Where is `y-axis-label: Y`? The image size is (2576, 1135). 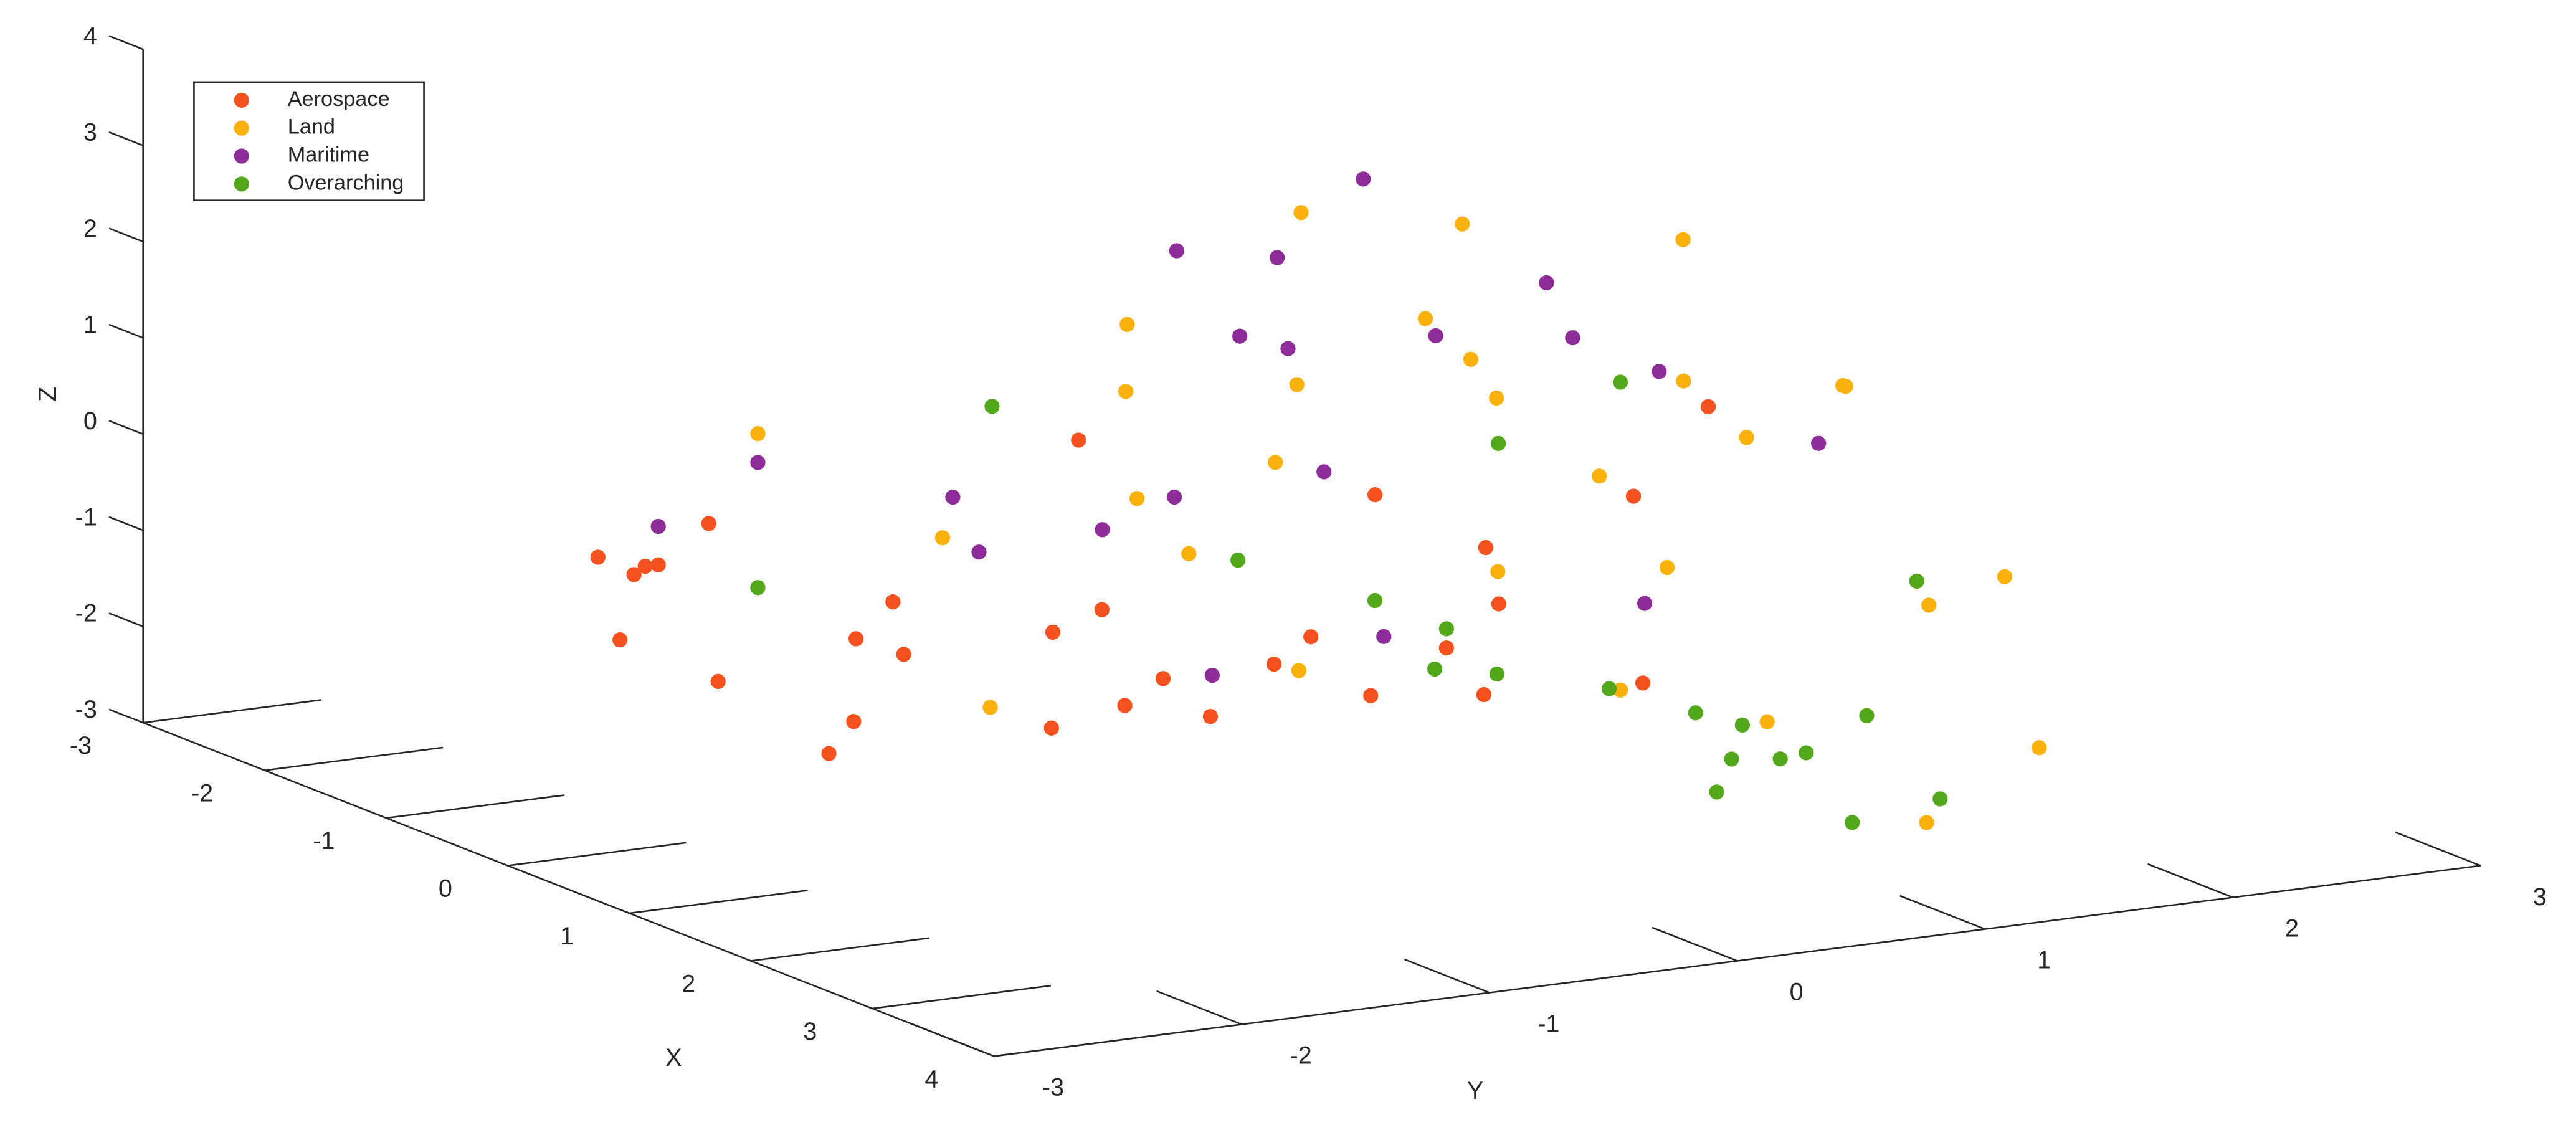
y-axis-label: Y is located at coordinates (1475, 1090).